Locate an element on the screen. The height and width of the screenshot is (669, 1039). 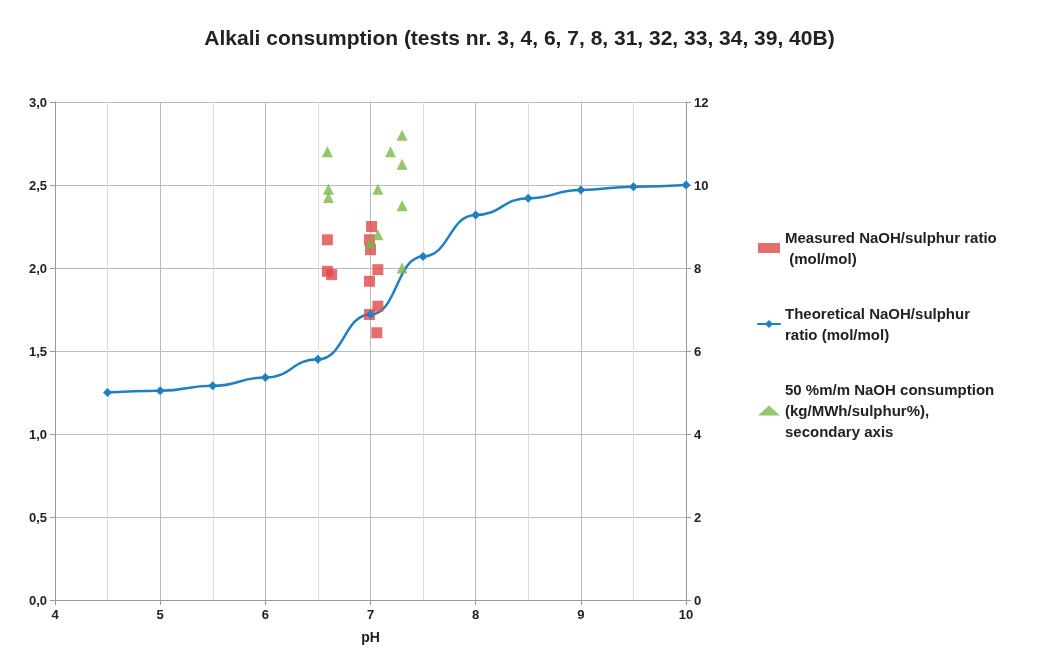
x-tick-label: 6 is located at coordinates (265, 614).